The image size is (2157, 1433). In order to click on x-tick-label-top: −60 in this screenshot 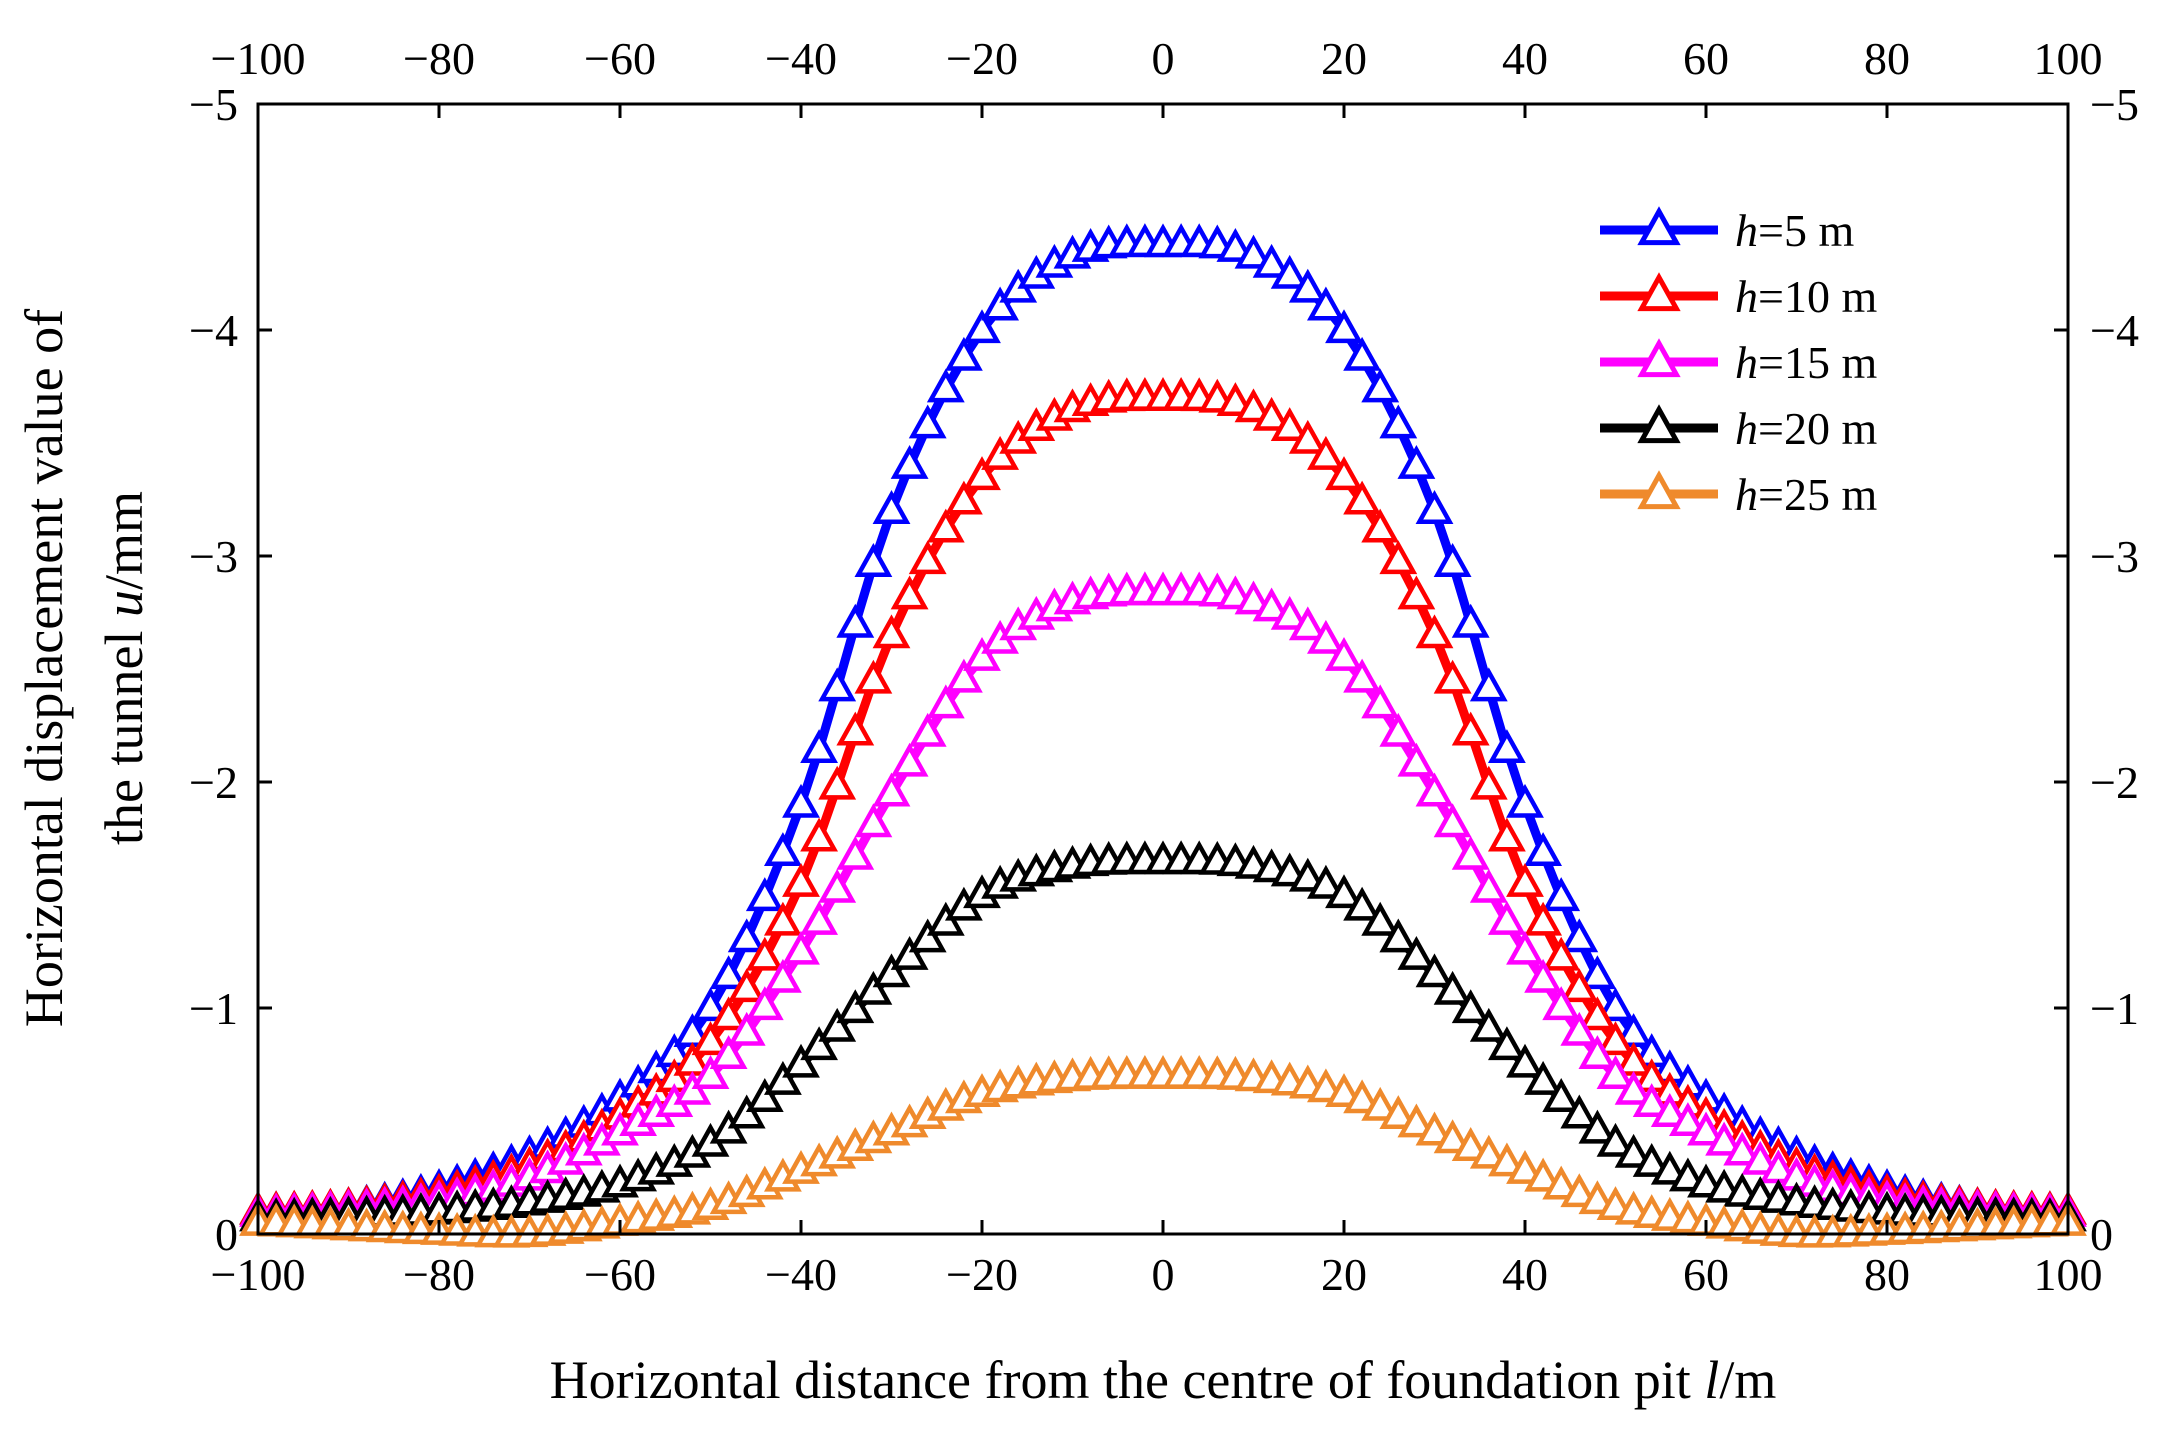, I will do `click(620, 58)`.